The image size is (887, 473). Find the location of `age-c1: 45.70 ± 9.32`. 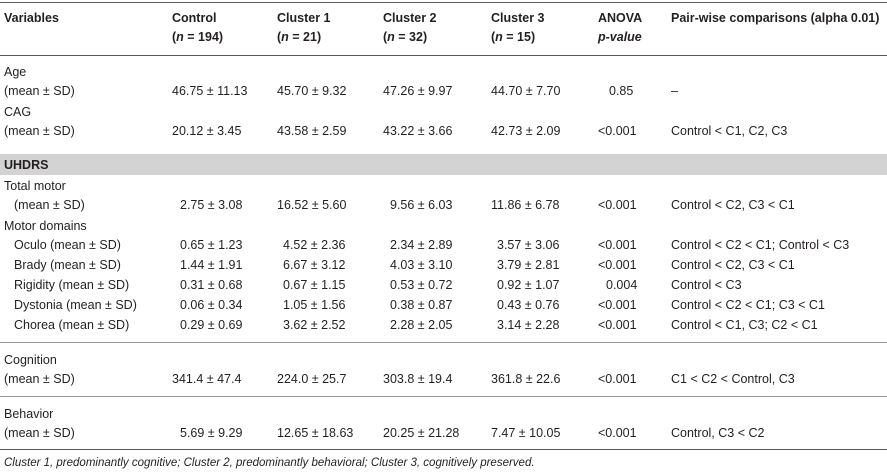

age-c1: 45.70 ± 9.32 is located at coordinates (312, 91).